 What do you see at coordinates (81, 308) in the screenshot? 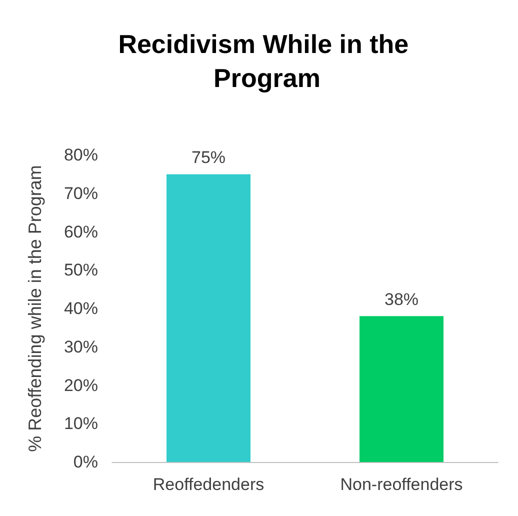
I see `y-tick-label: 40%` at bounding box center [81, 308].